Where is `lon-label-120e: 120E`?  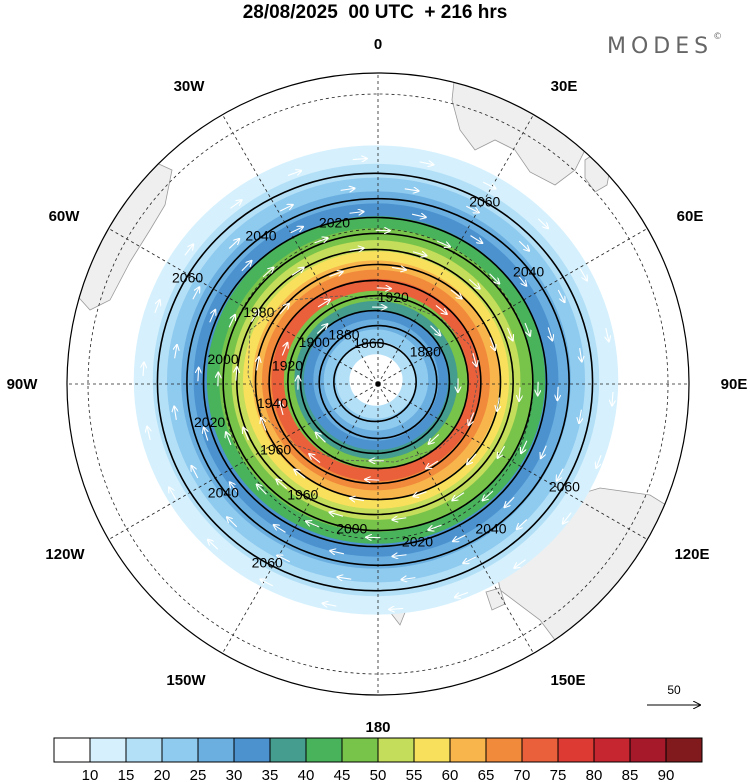
lon-label-120e: 120E is located at coordinates (691, 554).